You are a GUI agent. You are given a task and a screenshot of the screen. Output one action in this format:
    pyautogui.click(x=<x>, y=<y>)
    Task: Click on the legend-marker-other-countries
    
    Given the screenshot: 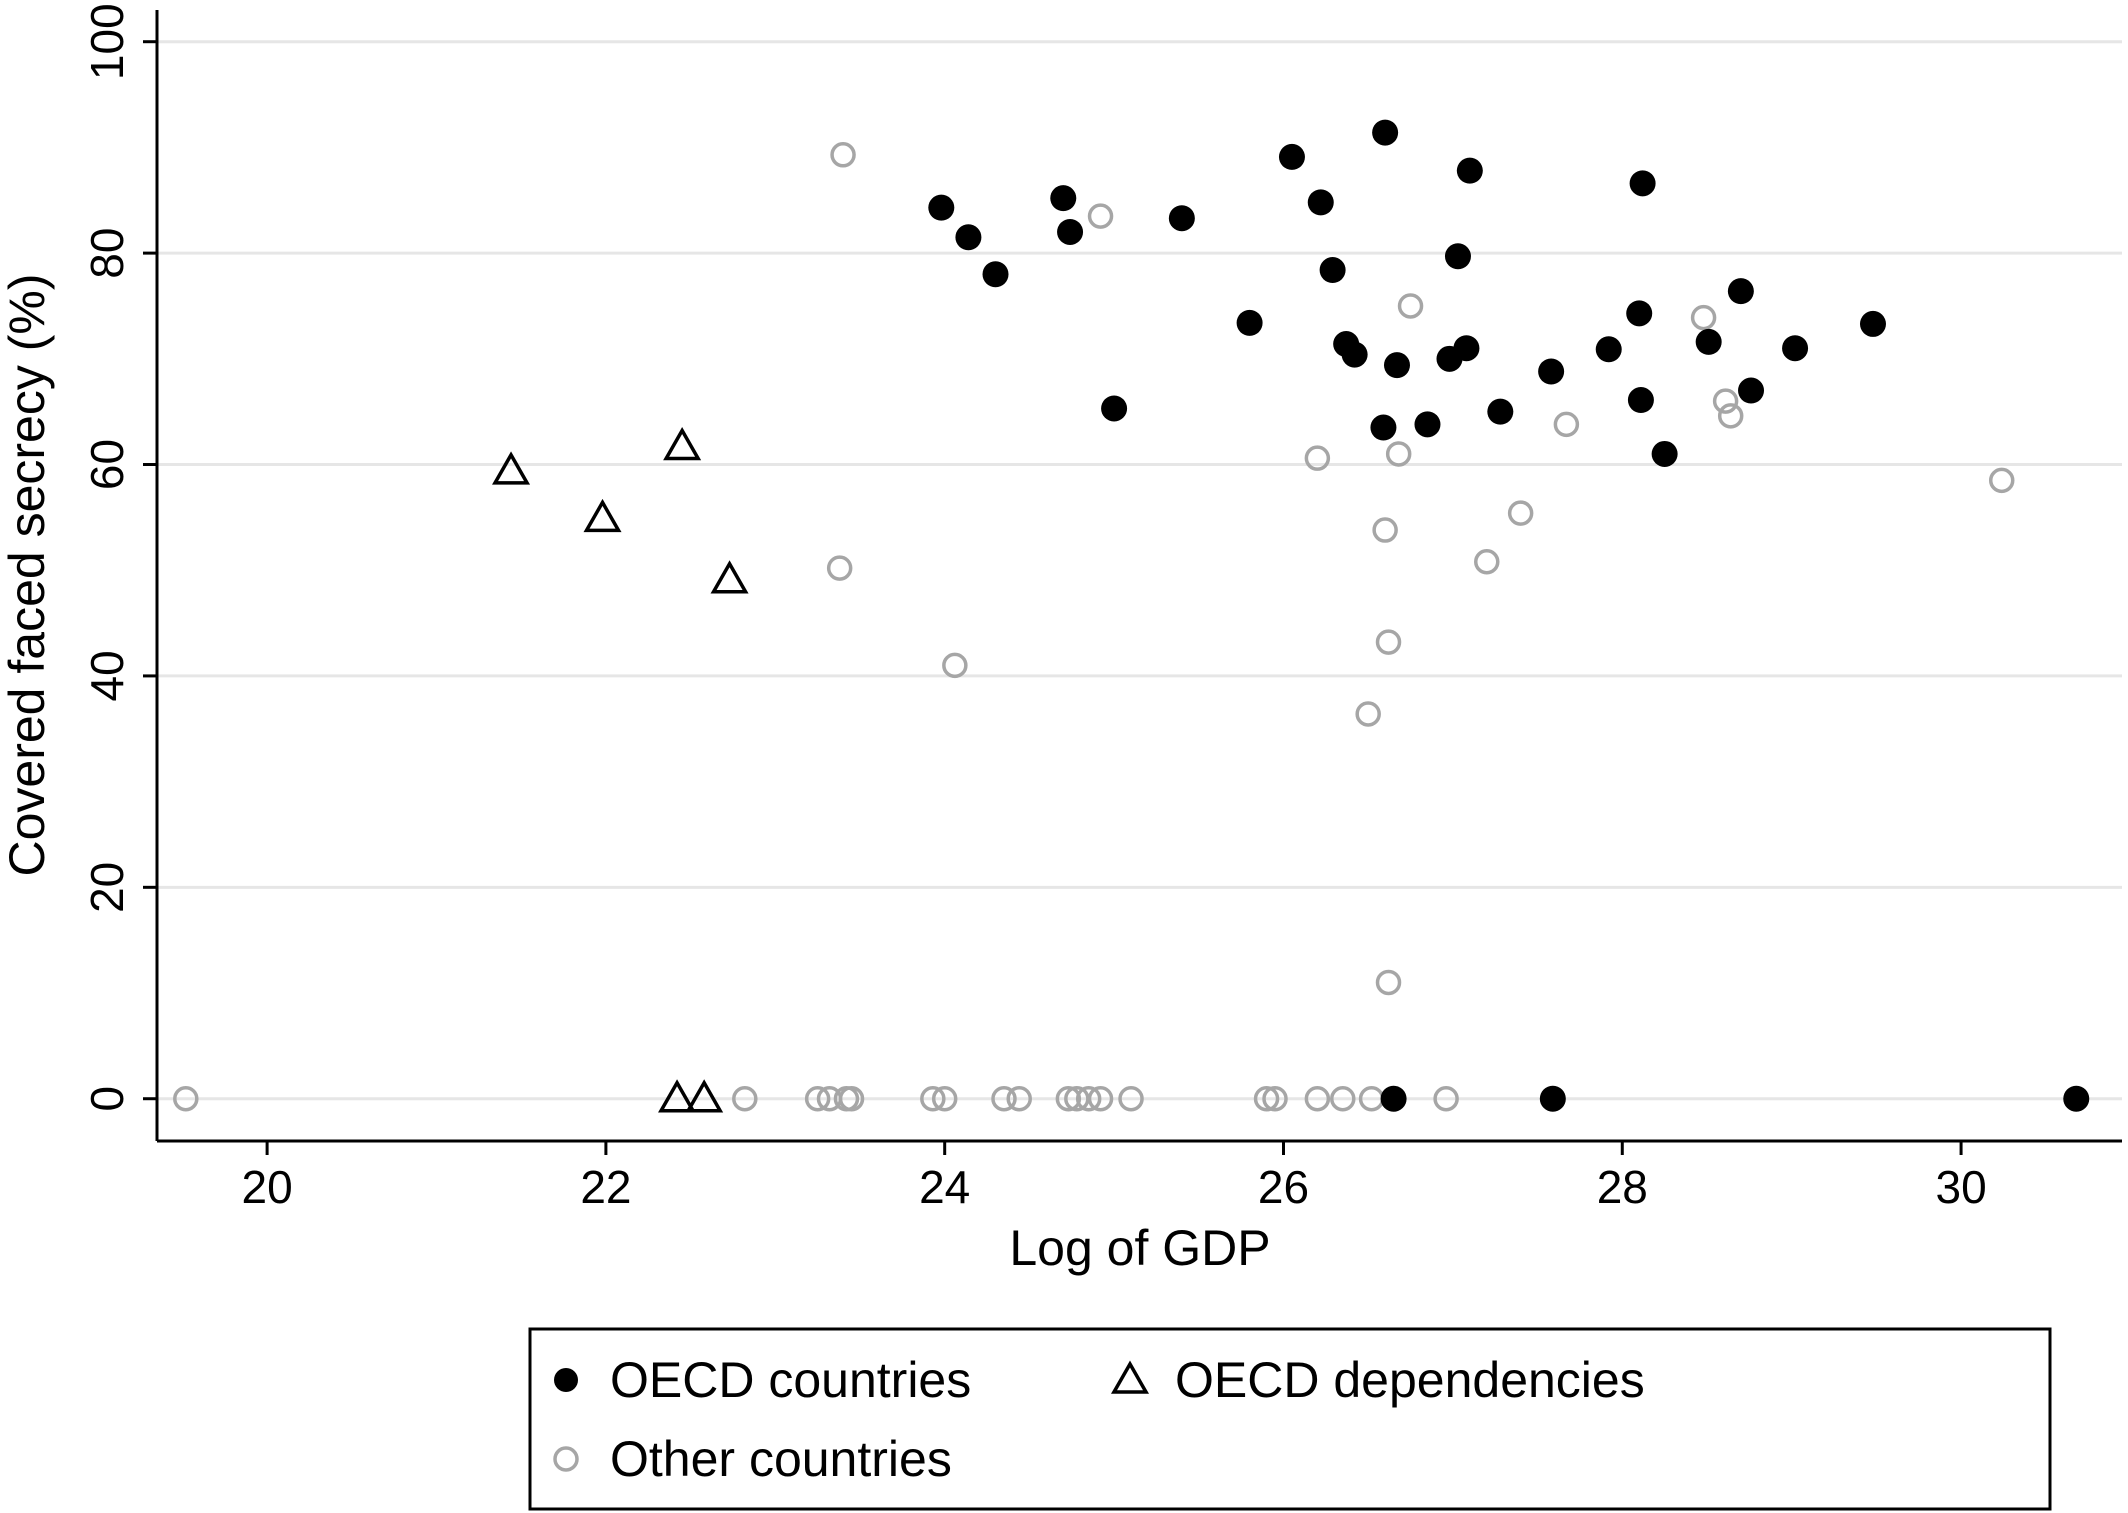 What is the action you would take?
    pyautogui.click(x=566, y=1459)
    